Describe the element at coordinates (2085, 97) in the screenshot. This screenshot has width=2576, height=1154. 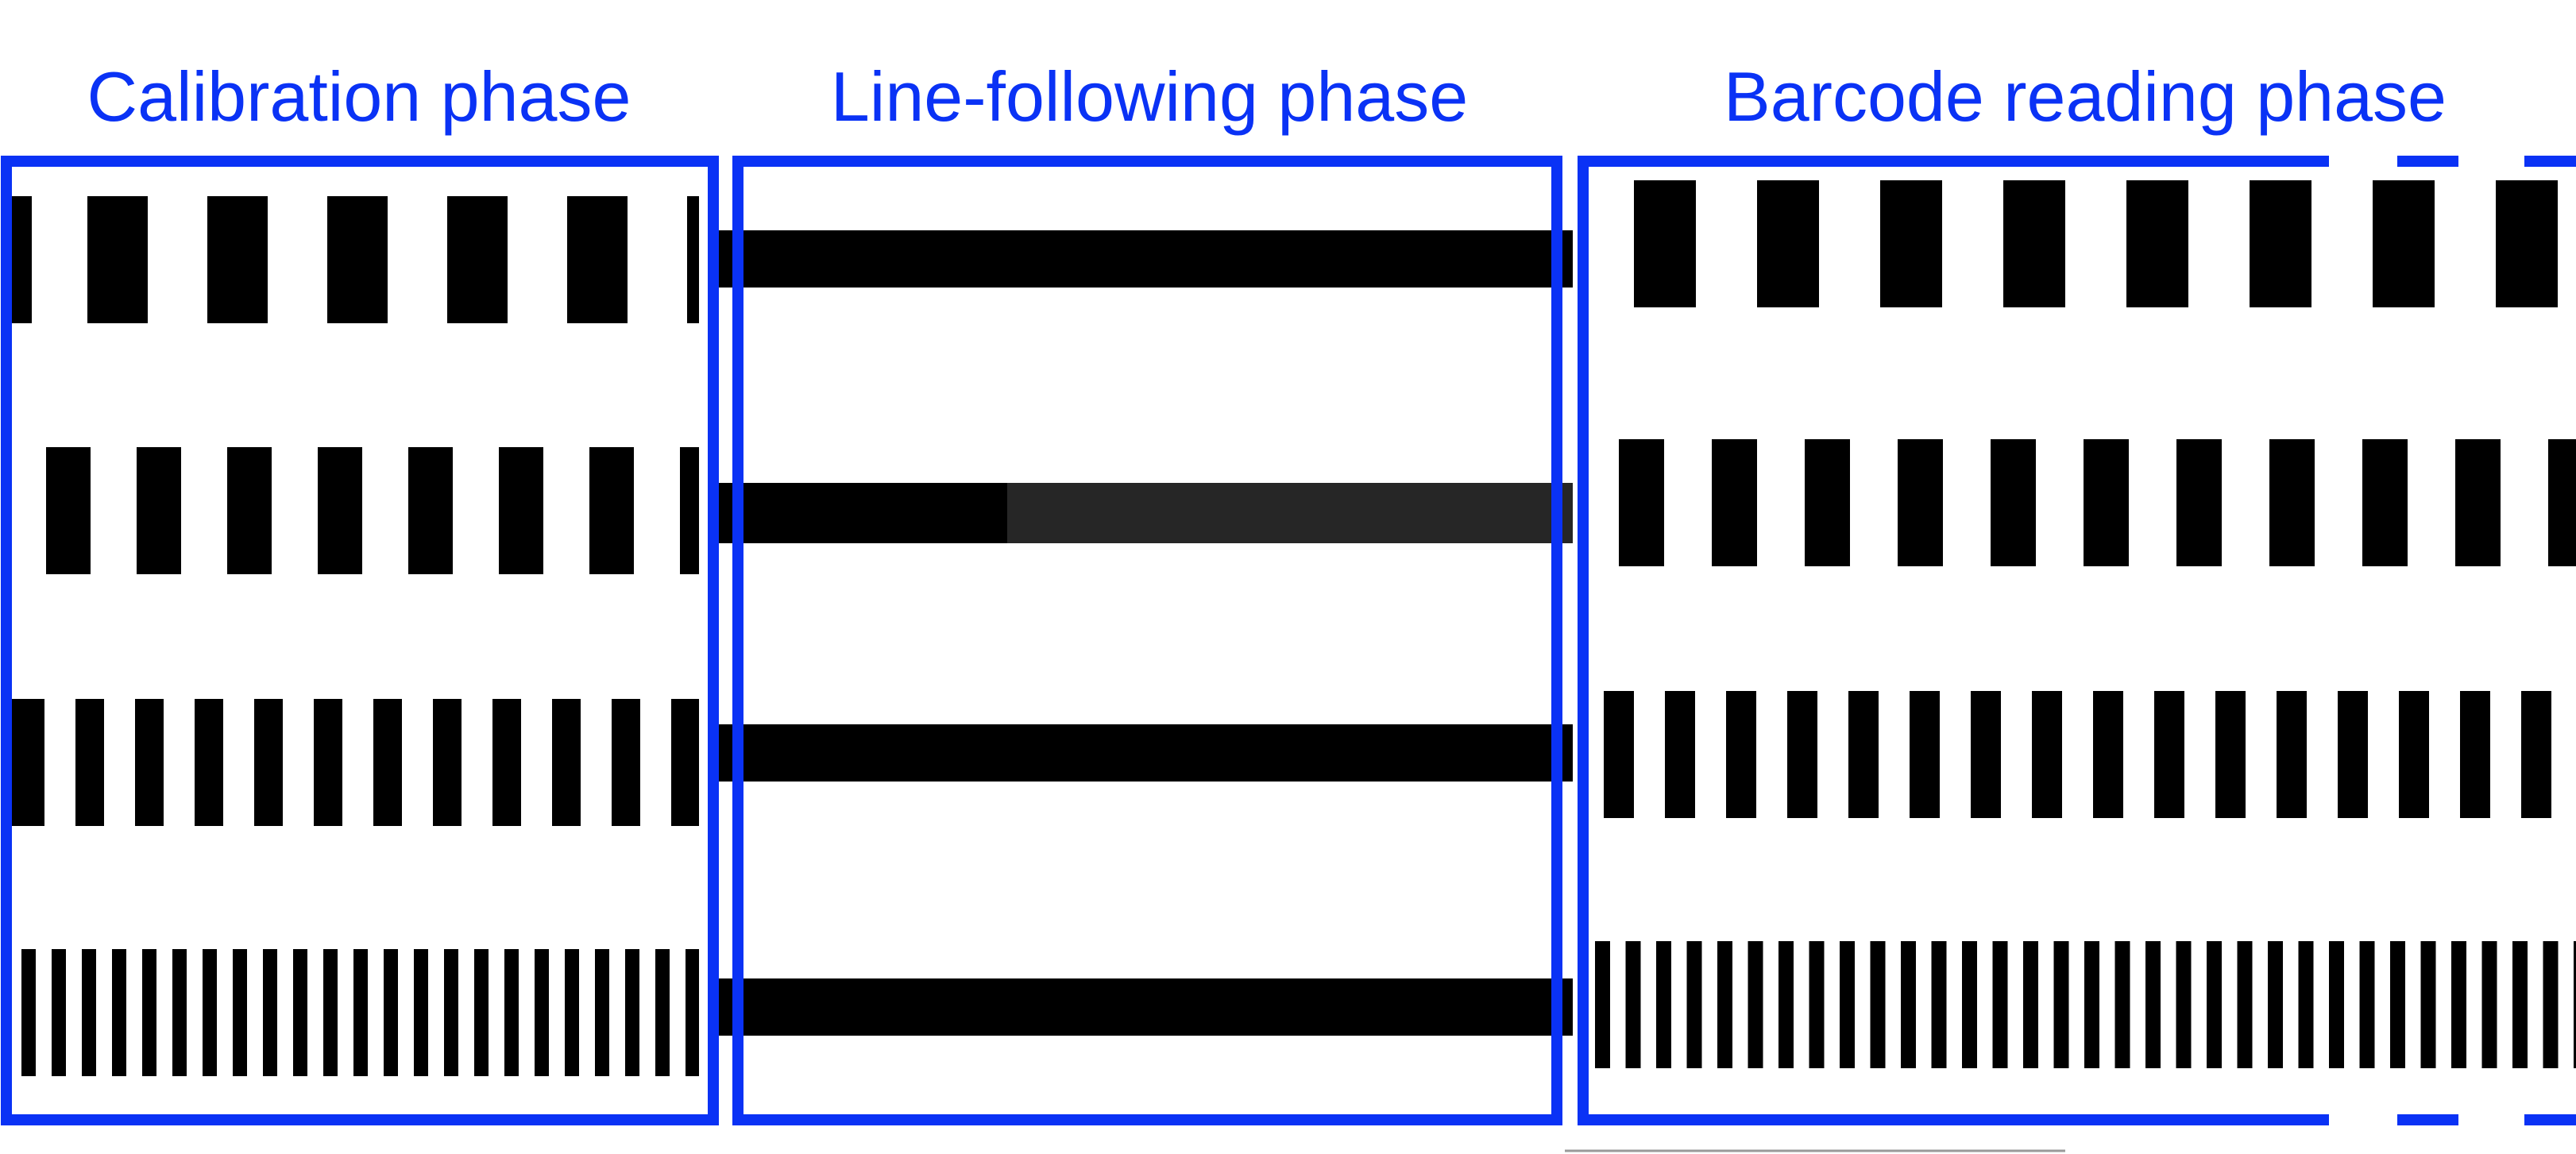
I see `barcode-reading-phase-label: Barcode reading phase` at that location.